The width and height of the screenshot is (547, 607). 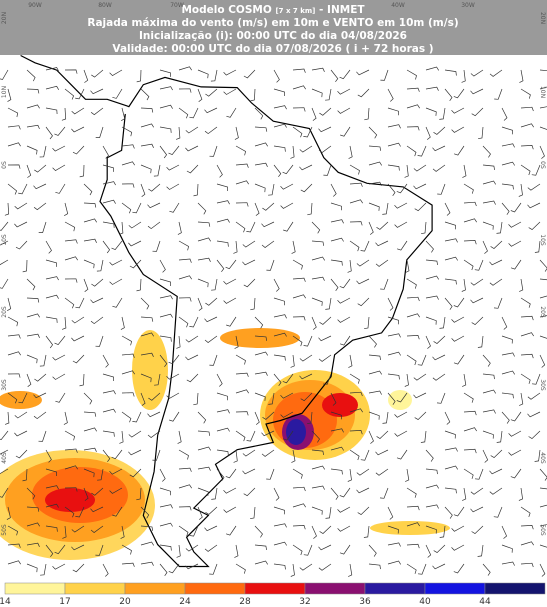 I want to click on colorbar-segment, so click(x=35, y=588).